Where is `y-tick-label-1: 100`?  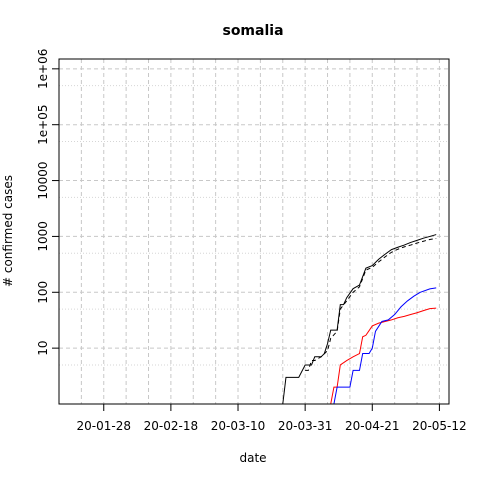
y-tick-label-1: 100 is located at coordinates (43, 292).